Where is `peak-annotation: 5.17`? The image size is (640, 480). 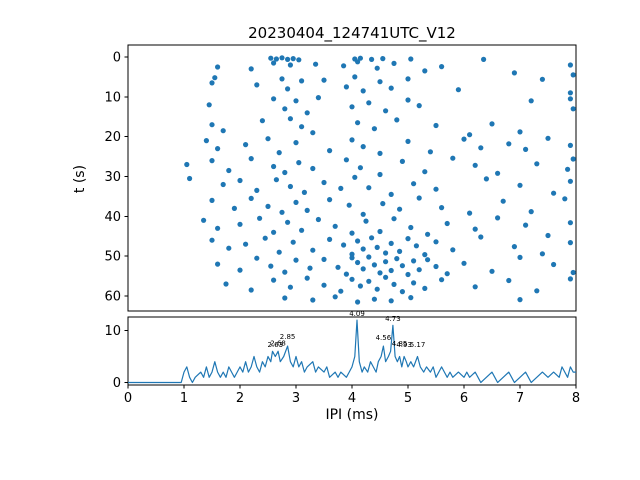 peak-annotation: 5.17 is located at coordinates (418, 345).